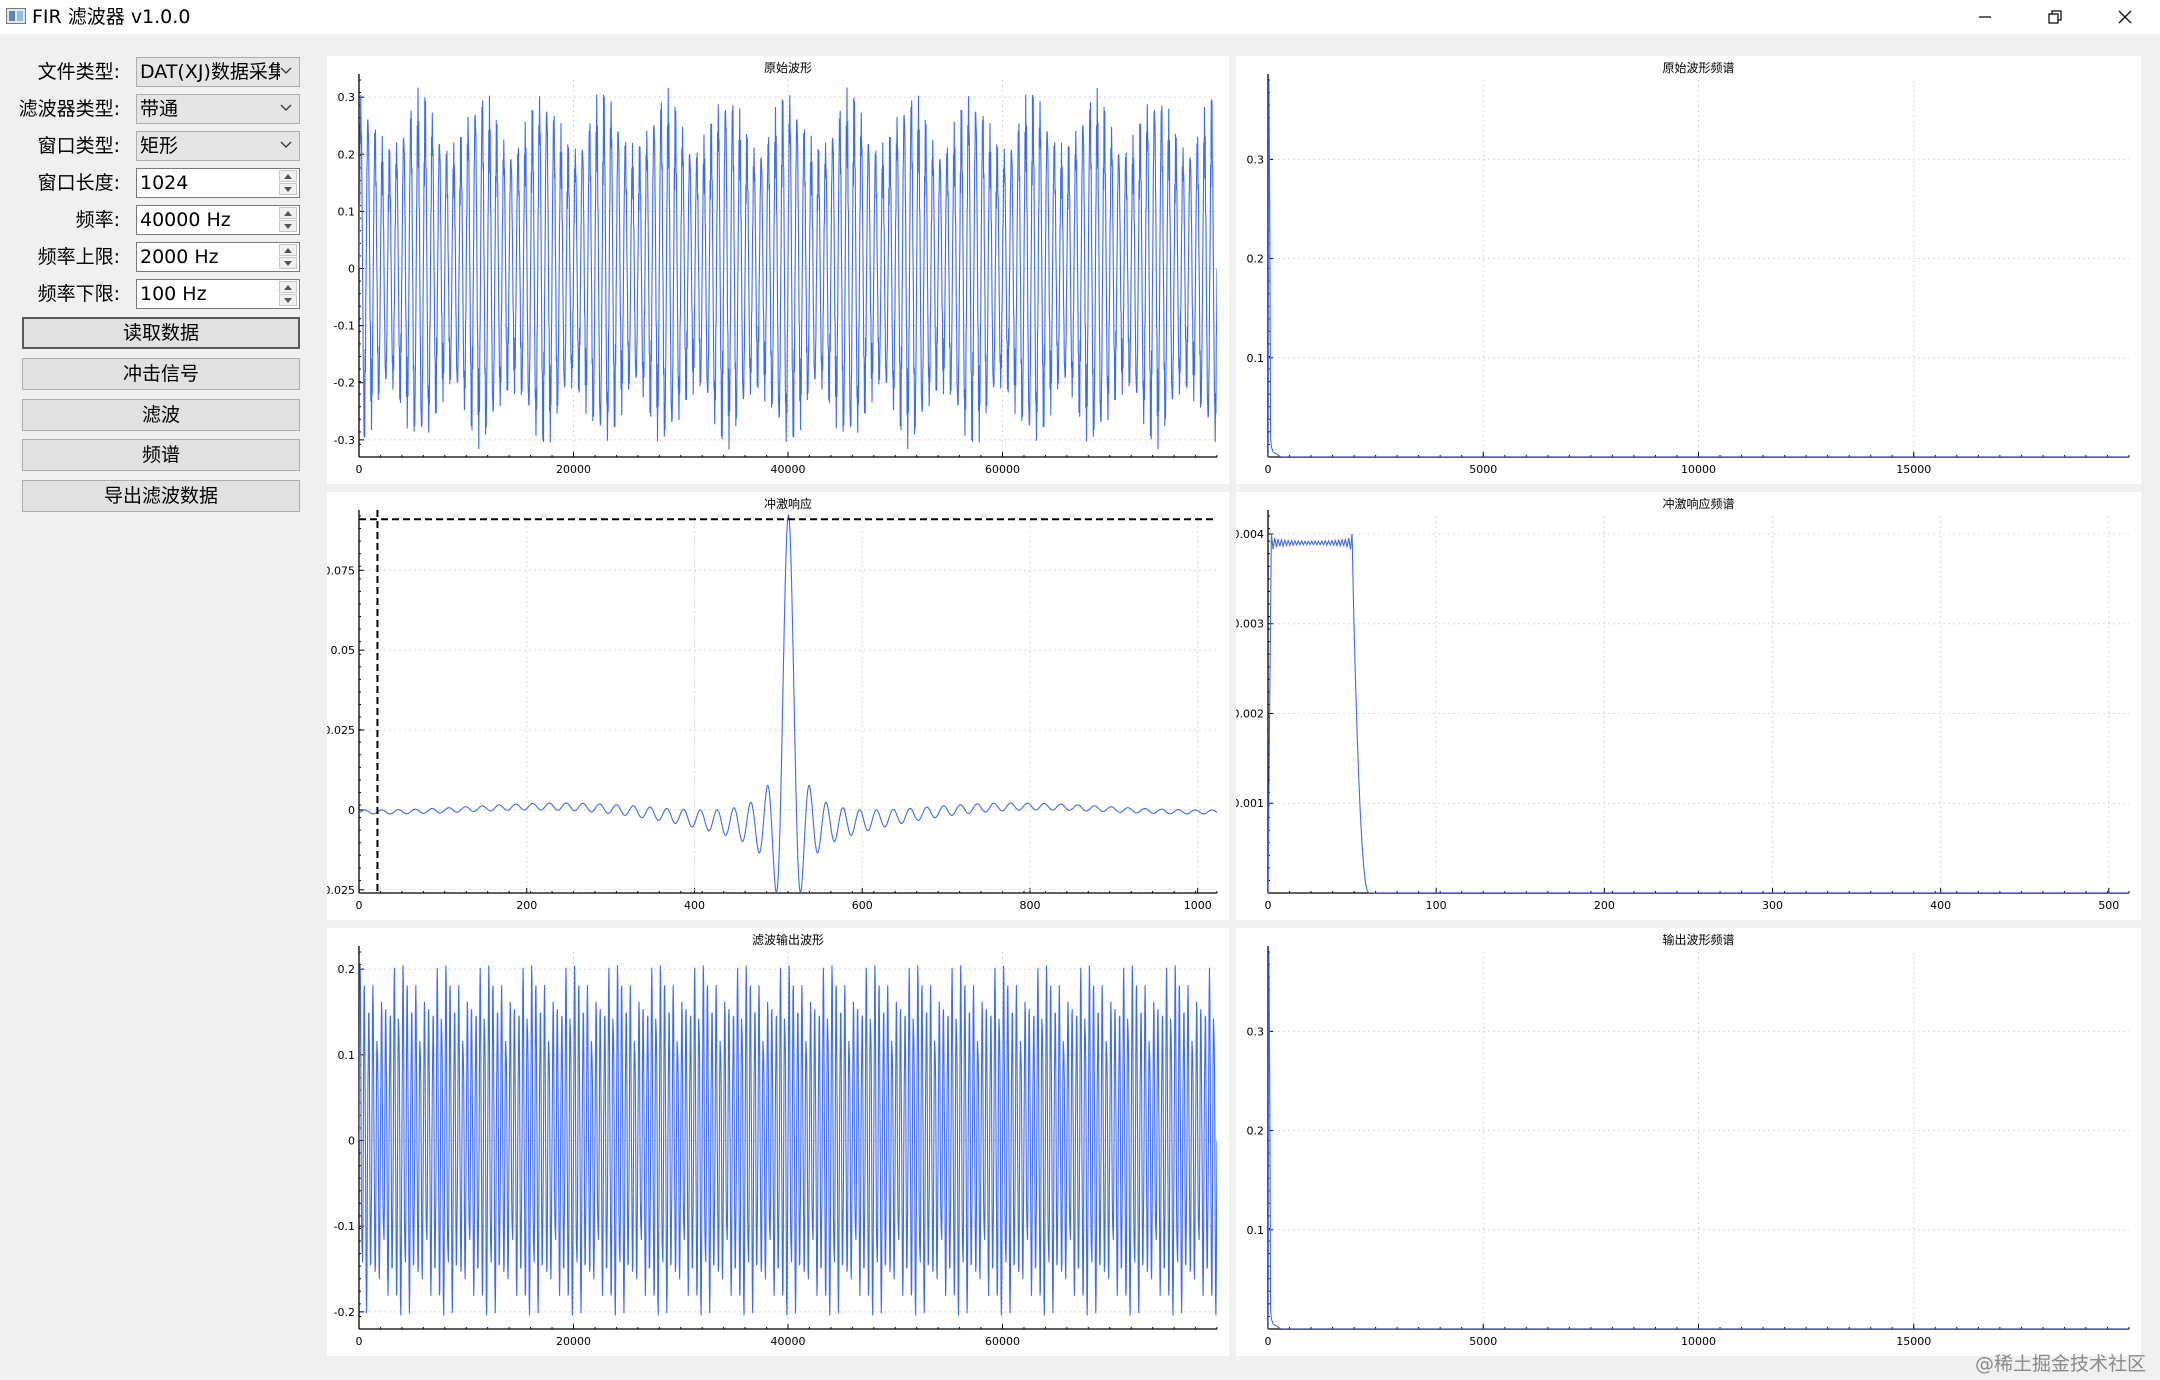 This screenshot has width=2160, height=1380. What do you see at coordinates (1483, 469) in the screenshot?
I see `x-tick-label: 5000` at bounding box center [1483, 469].